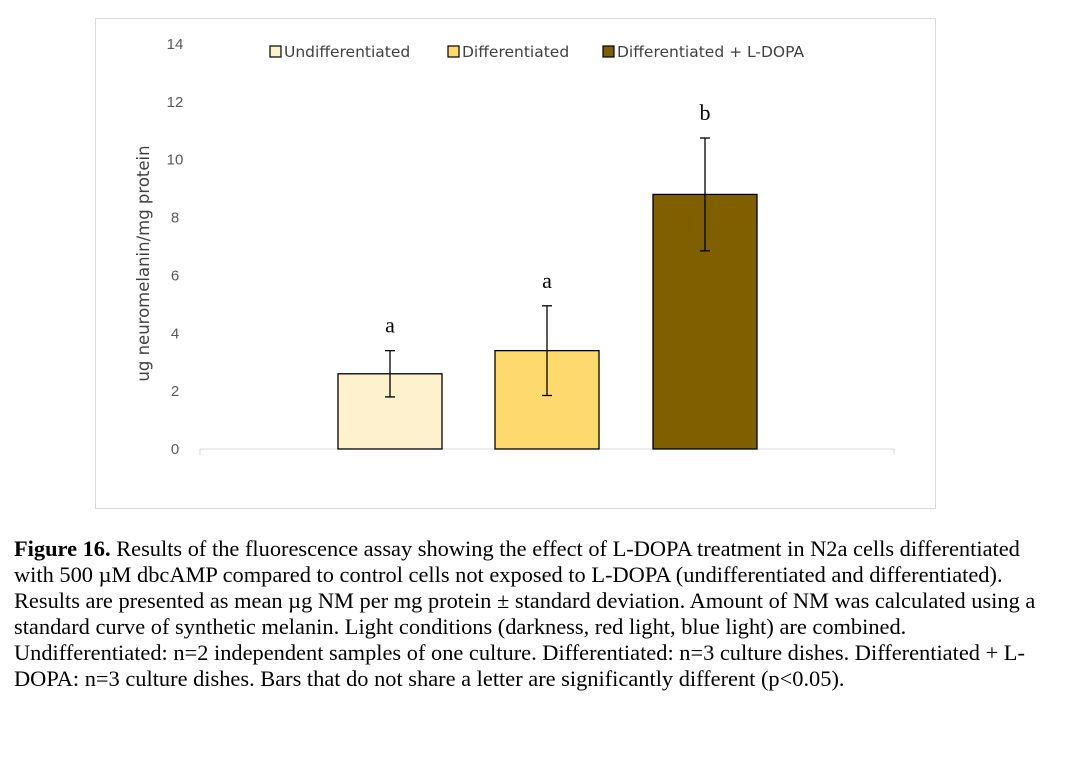 Image resolution: width=1070 pixels, height=759 pixels. I want to click on y-tick-label: 2, so click(175, 391).